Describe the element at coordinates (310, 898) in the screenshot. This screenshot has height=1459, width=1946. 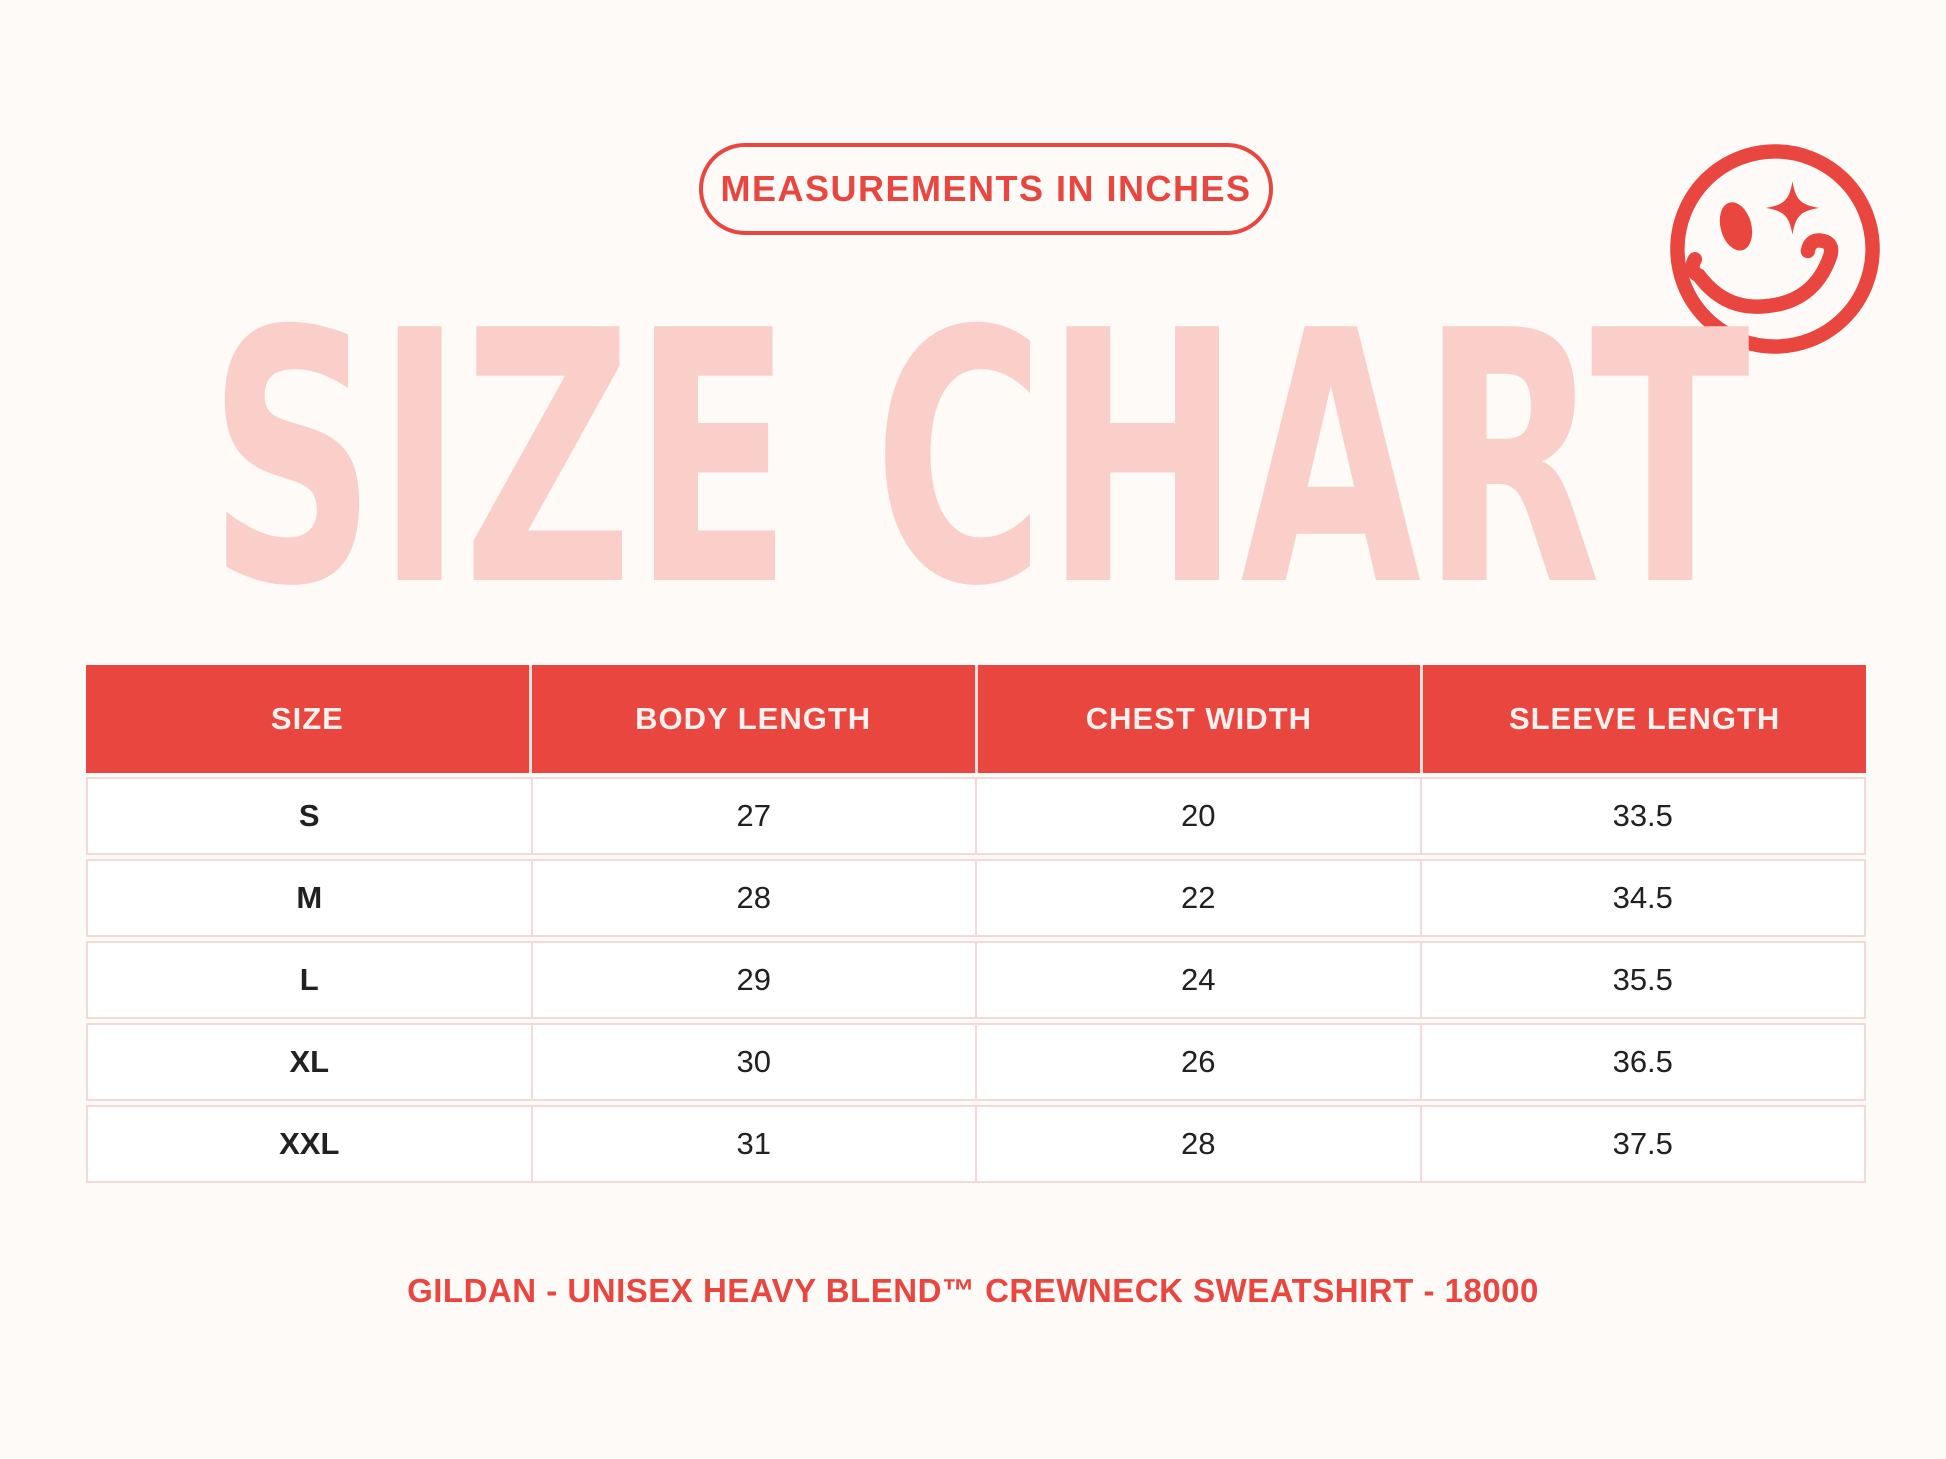
I see `cell-size: M` at that location.